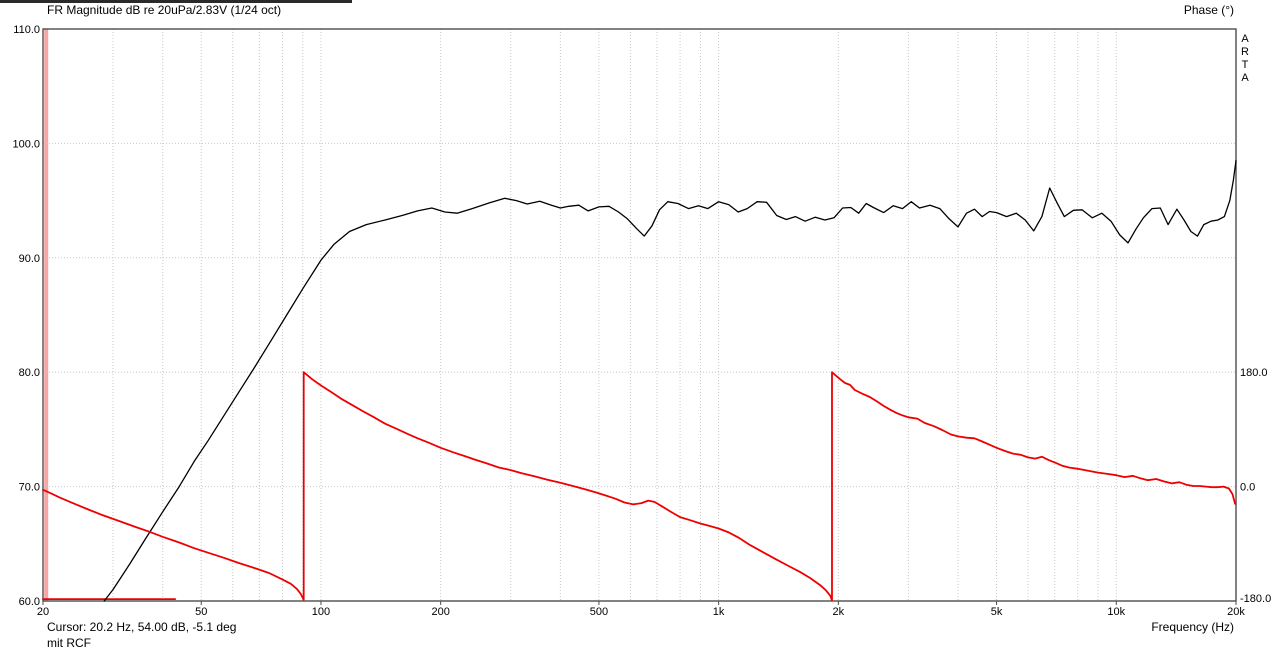  Describe the element at coordinates (440, 612) in the screenshot. I see `x-tick-label: 200` at that location.